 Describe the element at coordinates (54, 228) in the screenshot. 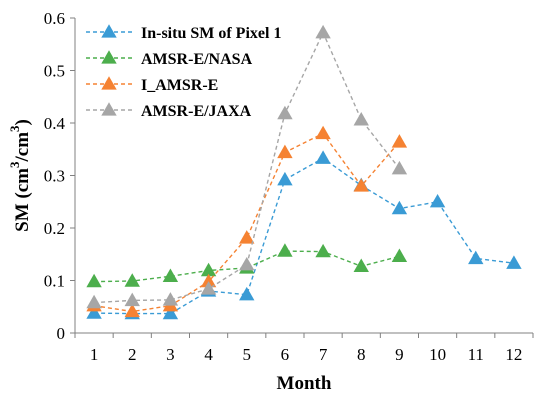

I see `y-tick-label: 0.2` at that location.